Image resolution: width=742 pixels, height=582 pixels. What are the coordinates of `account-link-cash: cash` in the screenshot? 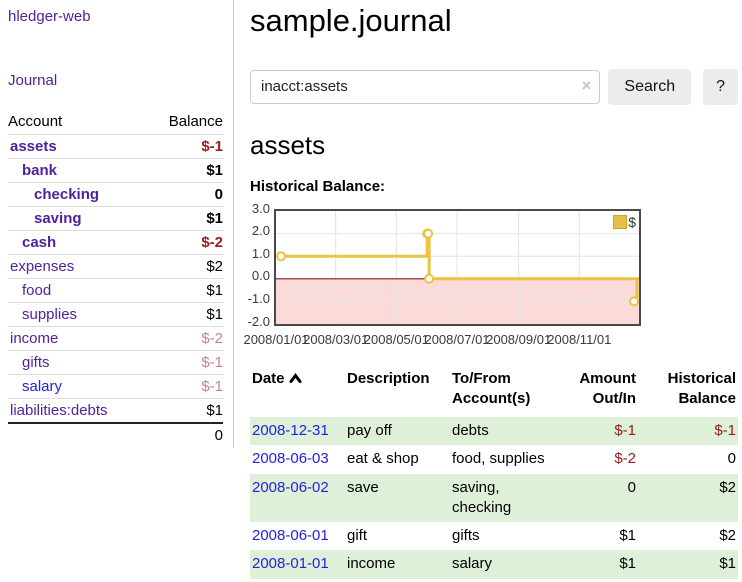 It's located at (39, 242).